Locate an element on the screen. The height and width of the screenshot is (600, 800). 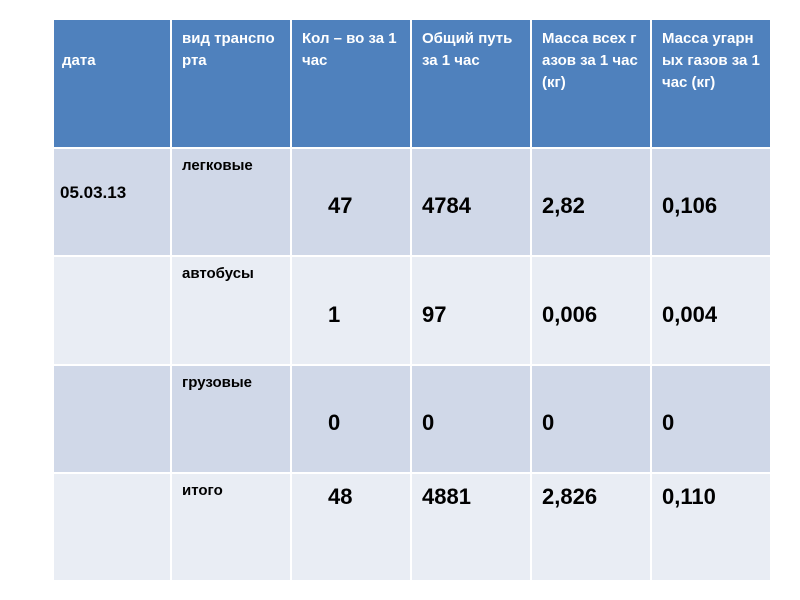
header-cell: дата is located at coordinates (112, 83).